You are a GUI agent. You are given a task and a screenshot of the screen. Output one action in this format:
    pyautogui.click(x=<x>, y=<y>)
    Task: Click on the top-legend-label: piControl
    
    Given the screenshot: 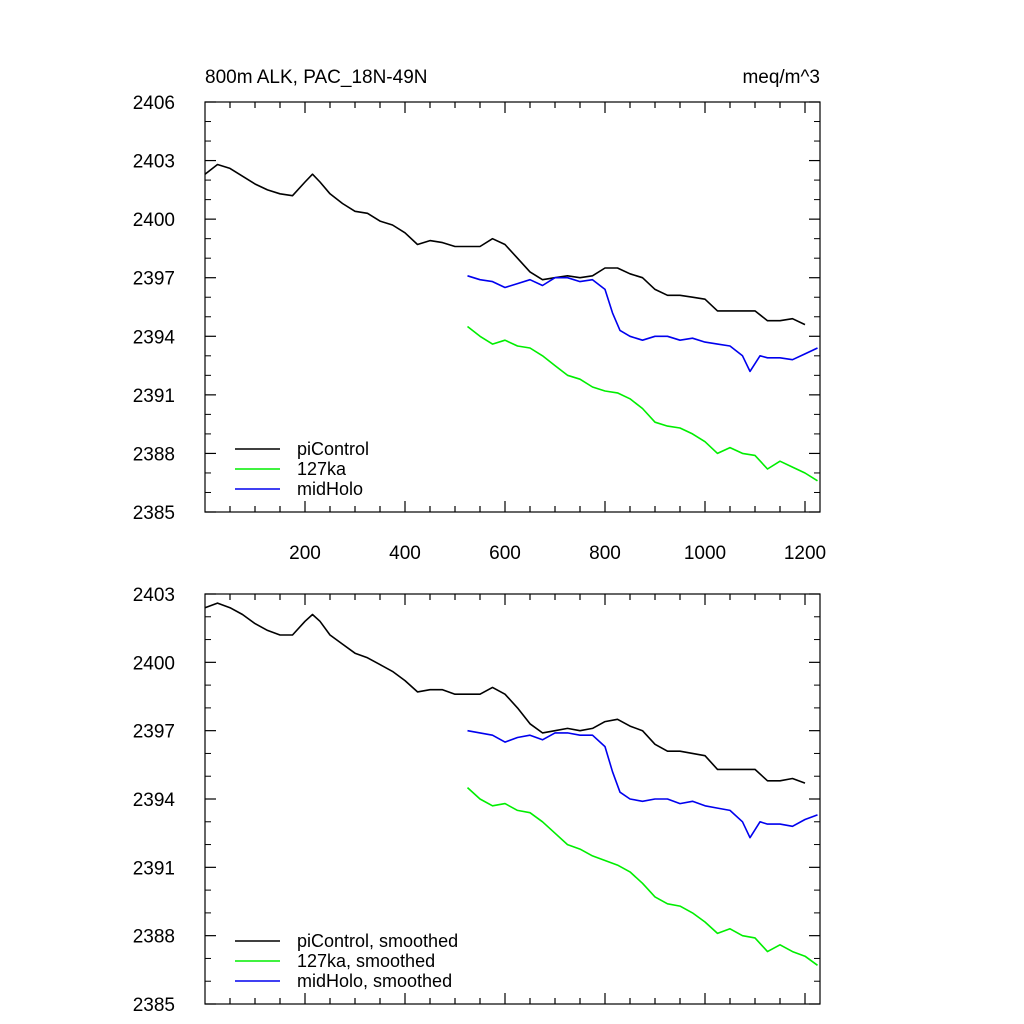 What is the action you would take?
    pyautogui.click(x=333, y=449)
    